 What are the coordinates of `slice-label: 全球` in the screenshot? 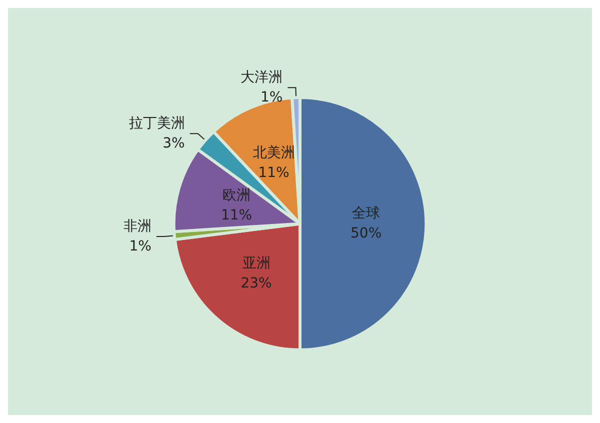 It's located at (366, 214).